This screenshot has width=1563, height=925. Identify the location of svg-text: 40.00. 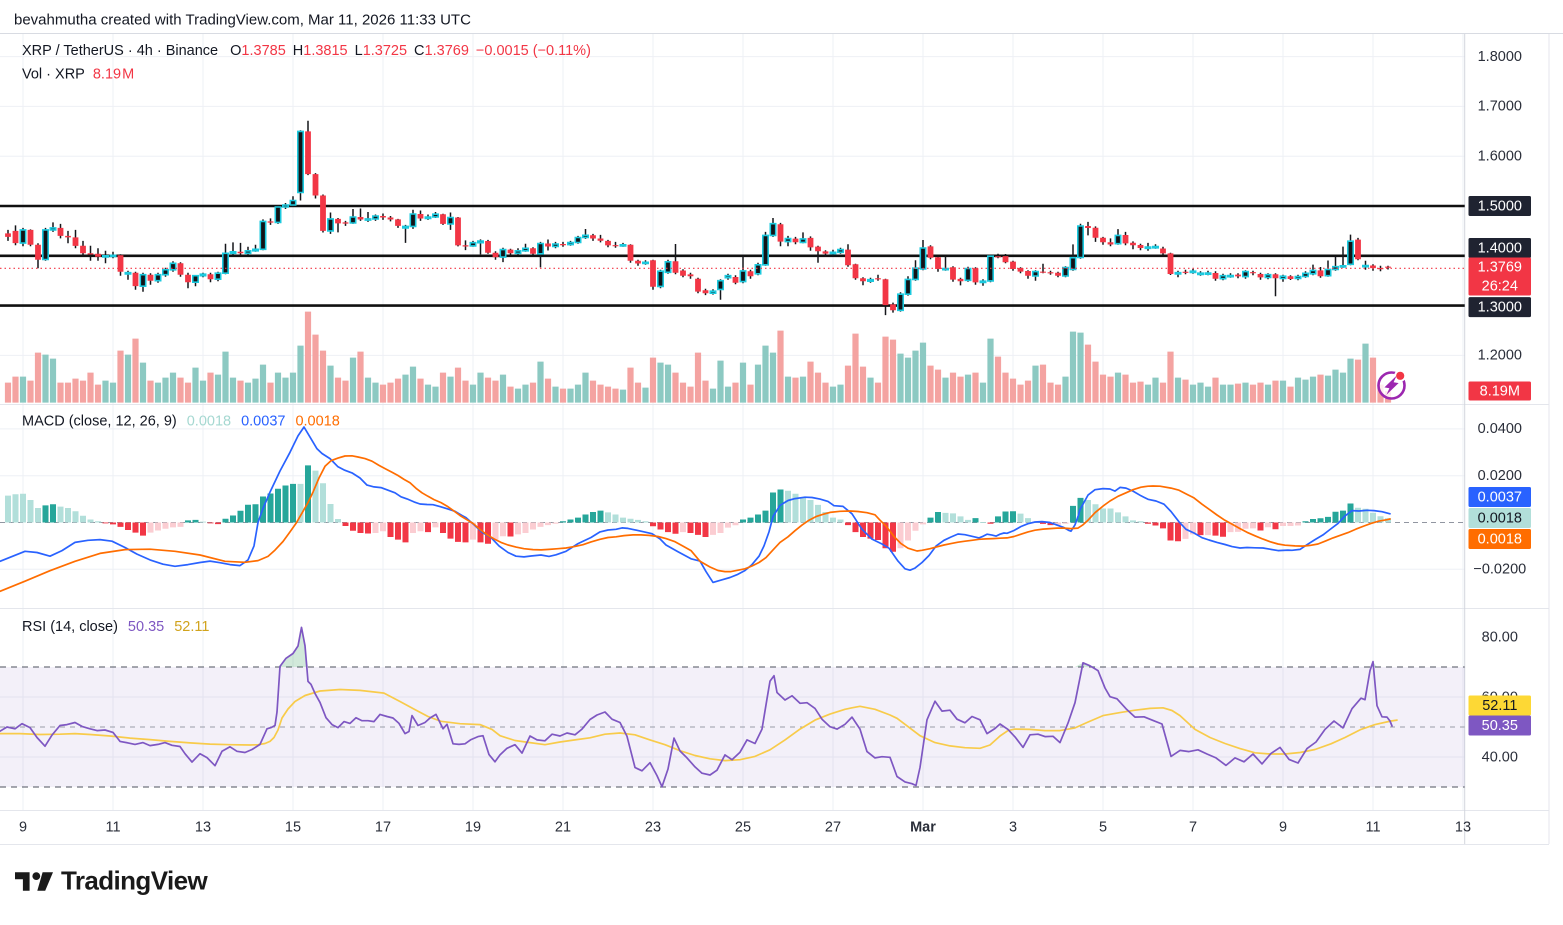
(1500, 757).